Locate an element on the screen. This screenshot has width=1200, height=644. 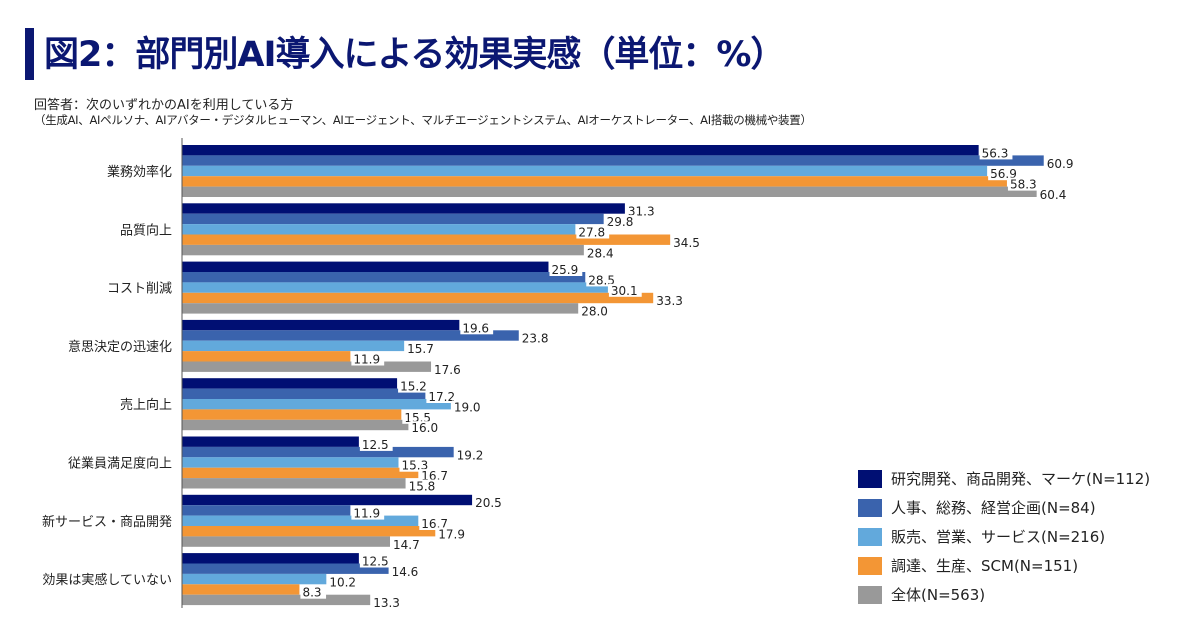
value-label: 20.5 is located at coordinates (488, 503).